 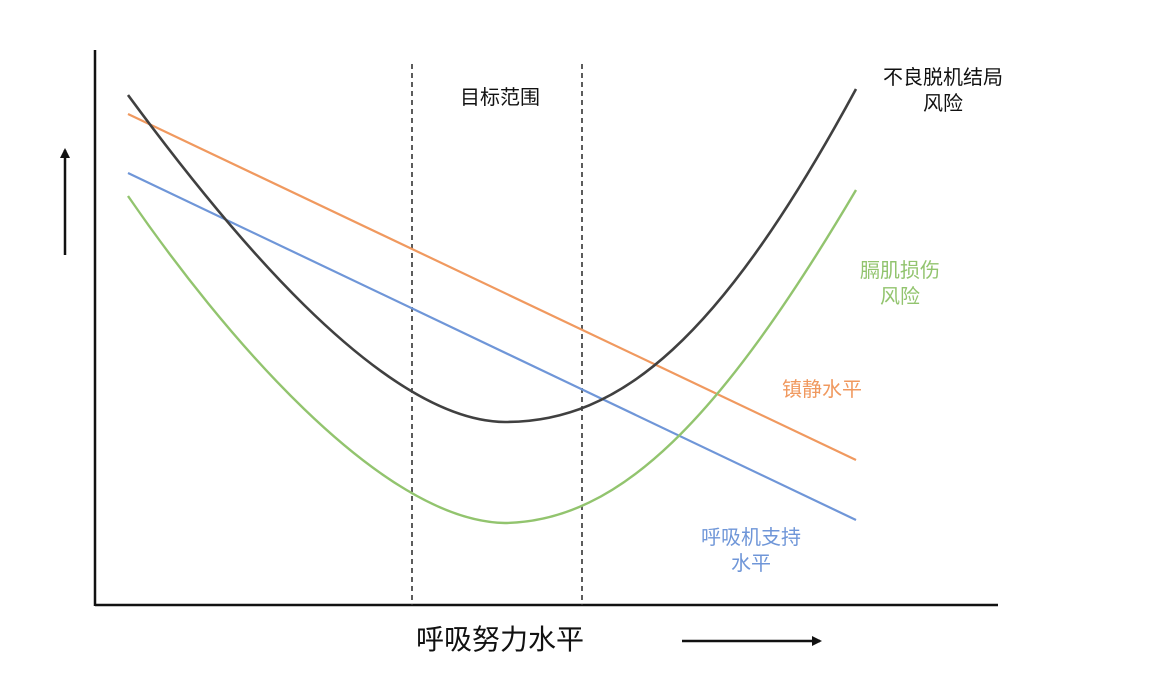 I want to click on ventilator-support-label-line2: 水平, so click(x=751, y=563).